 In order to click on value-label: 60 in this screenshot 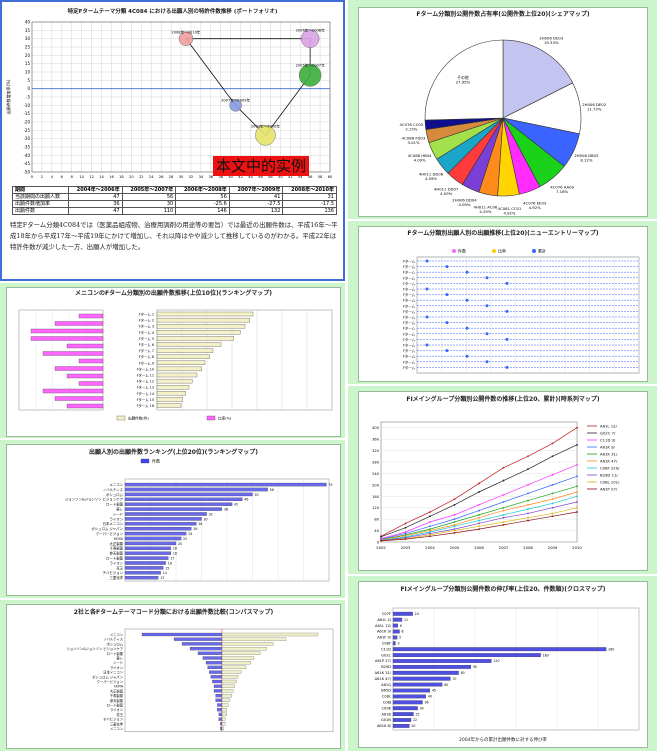, I will do `click(446, 685)`.